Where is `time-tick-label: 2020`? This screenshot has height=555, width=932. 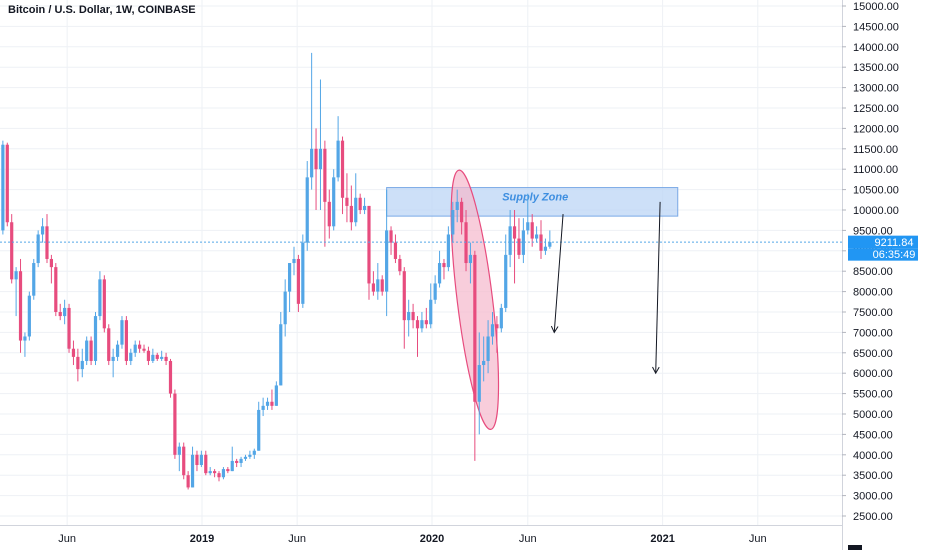 time-tick-label: 2020 is located at coordinates (432, 539).